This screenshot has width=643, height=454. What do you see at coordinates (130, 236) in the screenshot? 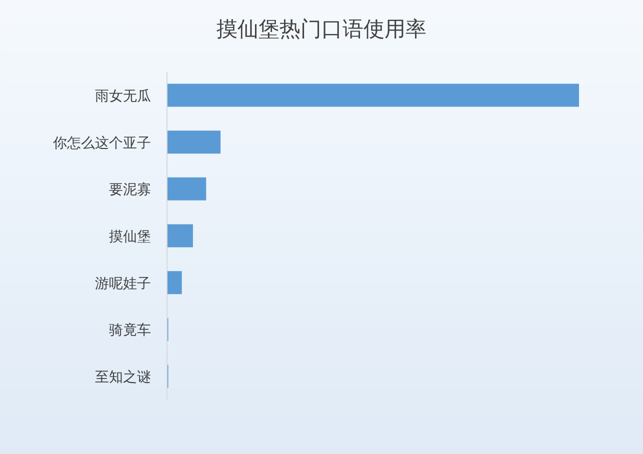
I see `y-tick-label: 摸仙堡` at bounding box center [130, 236].